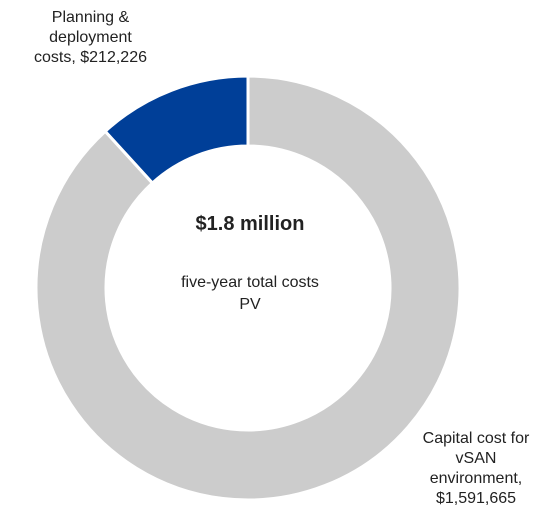 The image size is (548, 525). Describe the element at coordinates (83, 37) in the screenshot. I see `category-label: Planning & deployment costs,` at that location.